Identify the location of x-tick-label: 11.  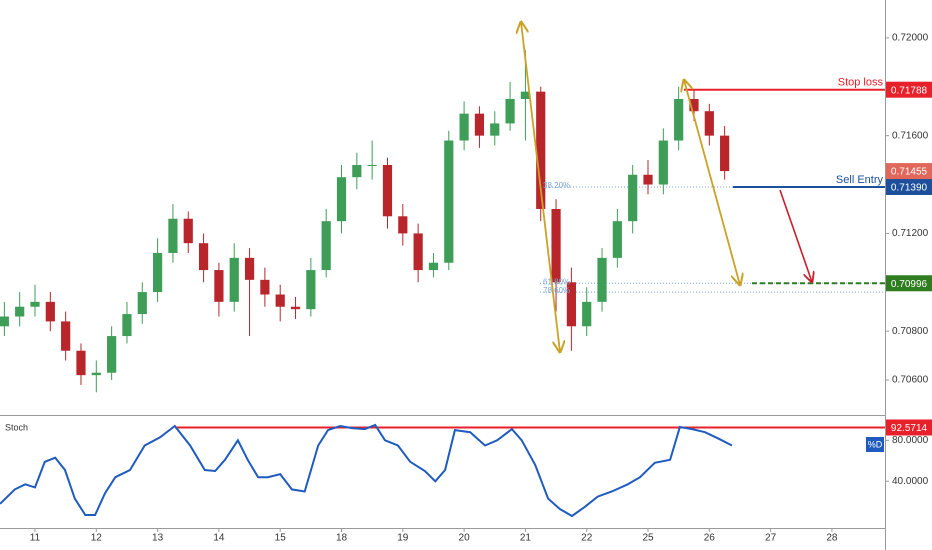
(35, 538).